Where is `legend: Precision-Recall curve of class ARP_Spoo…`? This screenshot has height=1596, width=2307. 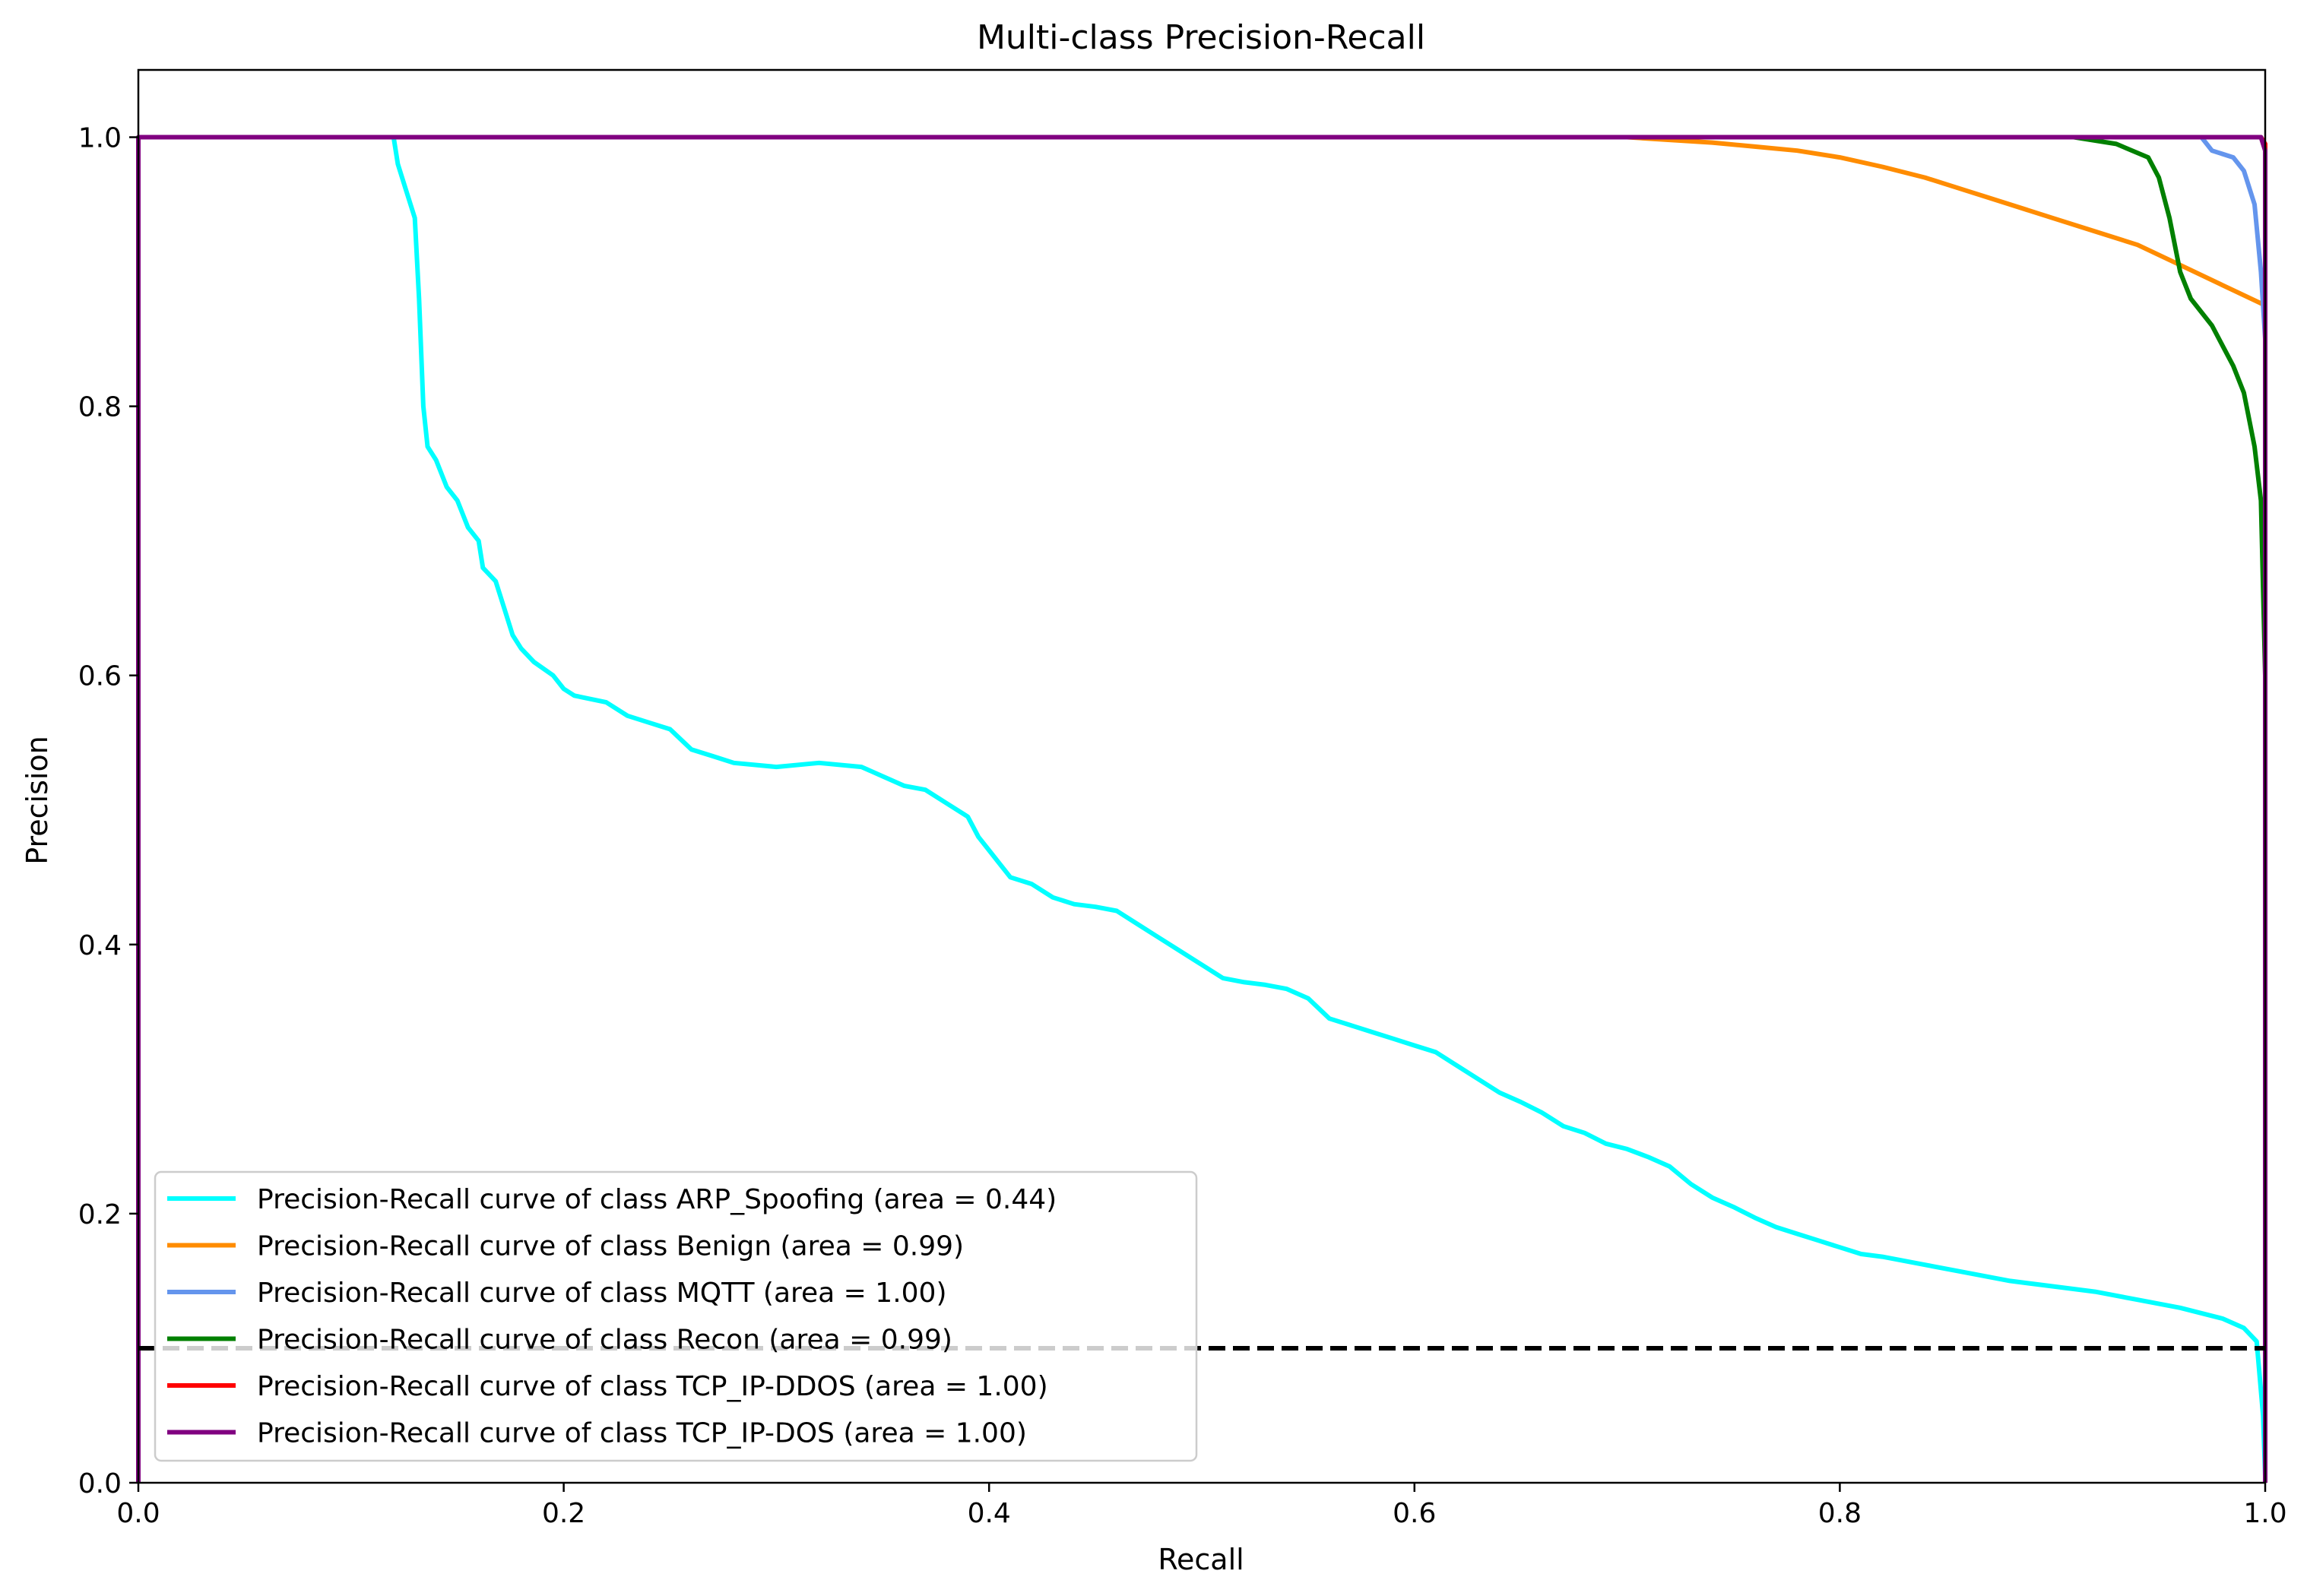
legend: Precision-Recall curve of class ARP_Spoo… is located at coordinates (676, 1316).